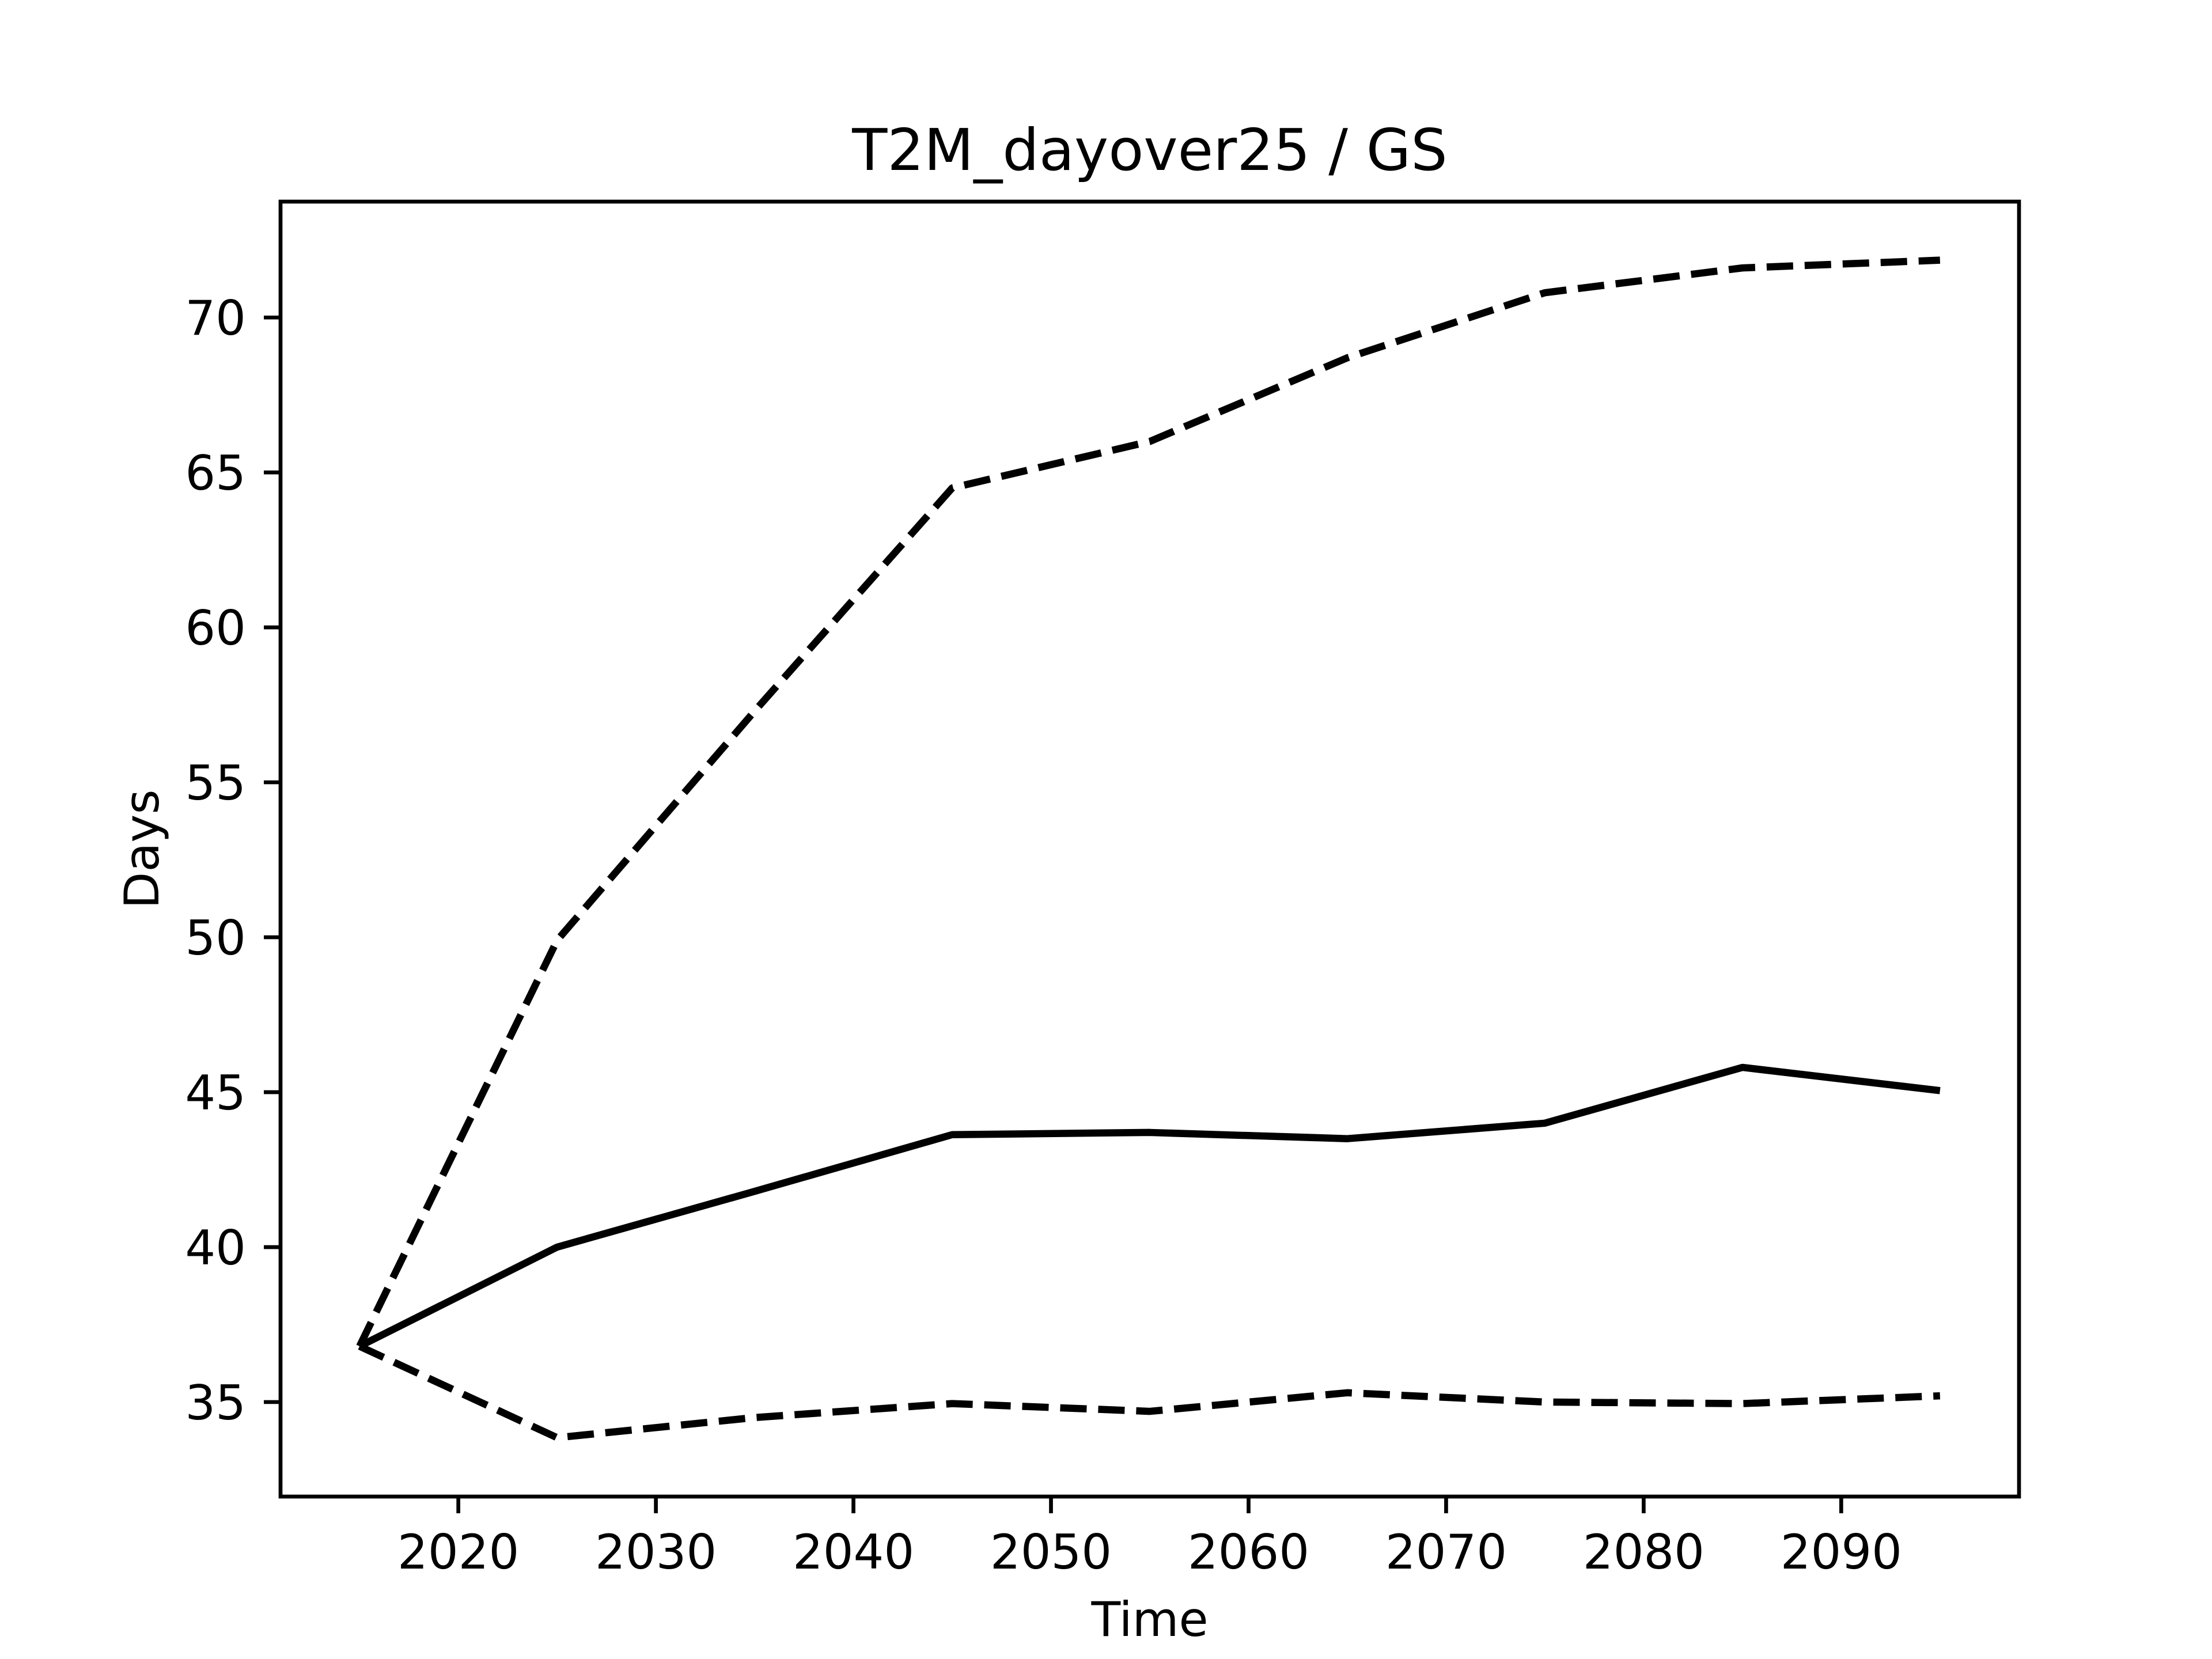 Image resolution: width=2212 pixels, height=1659 pixels. Describe the element at coordinates (1248, 1552) in the screenshot. I see `x-tick-label: 2060` at that location.